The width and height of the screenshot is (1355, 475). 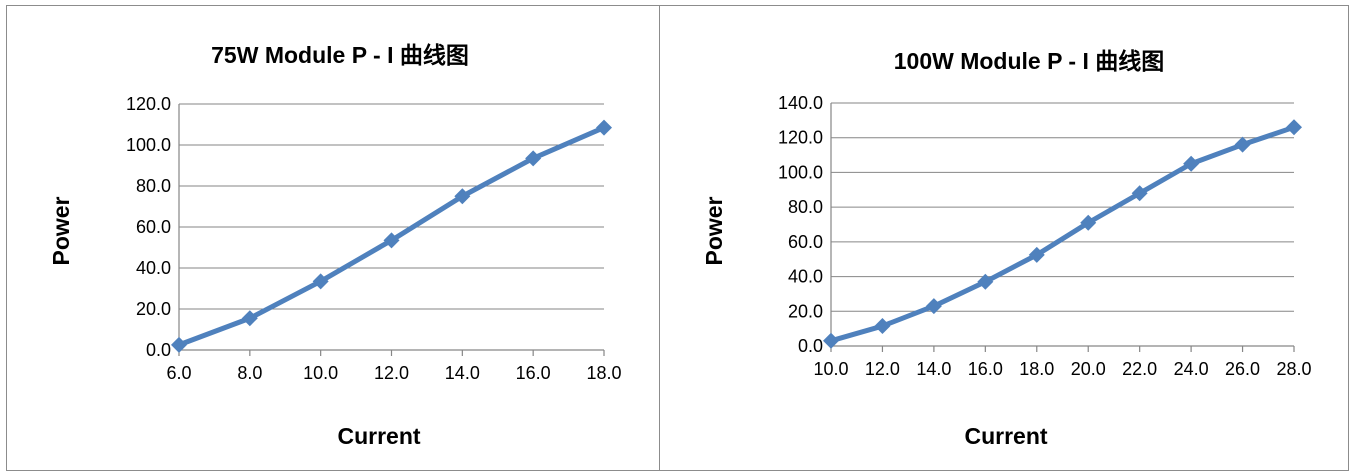 I want to click on x-tick-label: 6.0, so click(x=178, y=373).